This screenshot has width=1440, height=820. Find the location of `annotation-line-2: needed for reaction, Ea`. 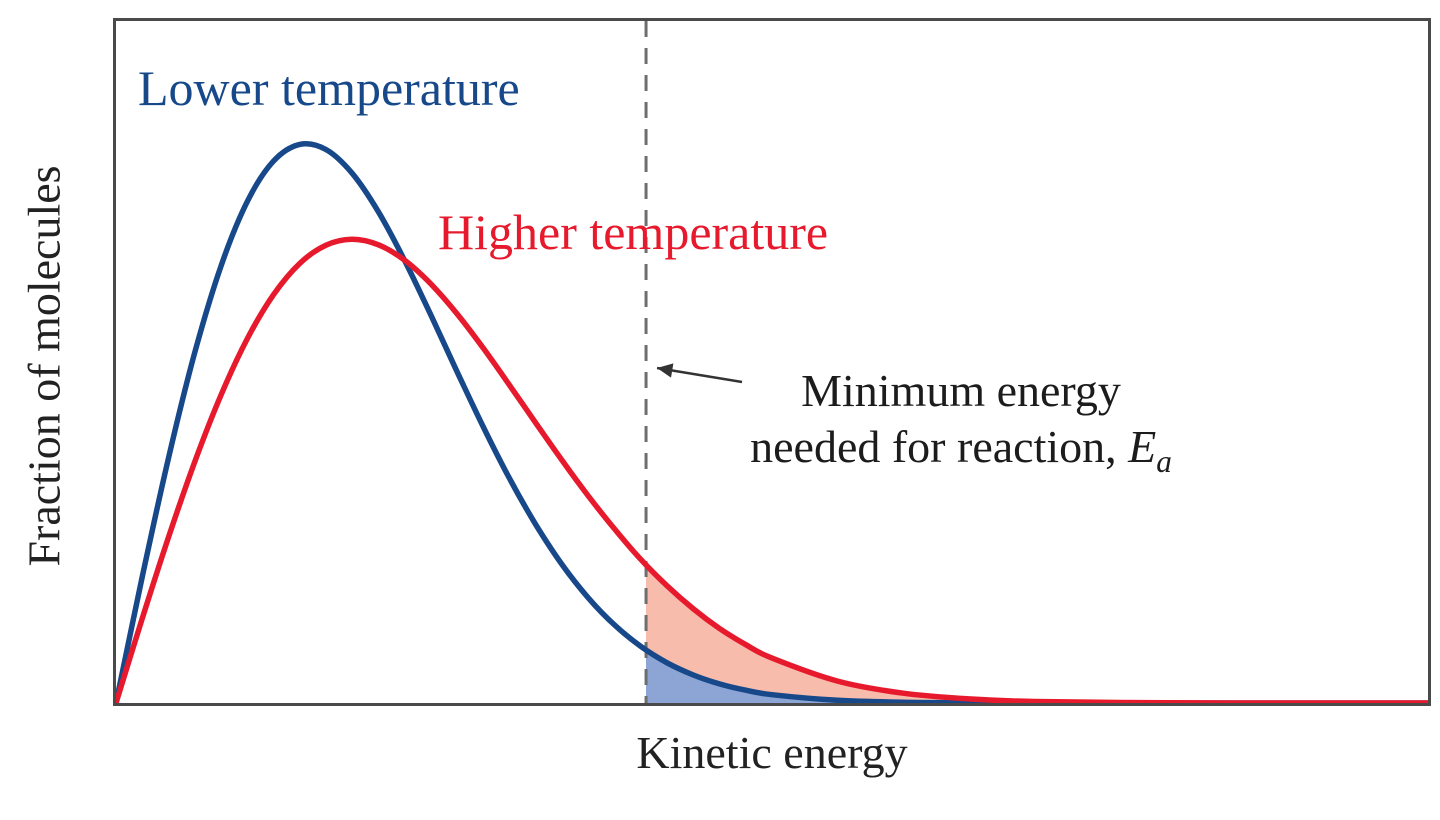

annotation-line-2: needed for reaction, Ea is located at coordinates (961, 450).